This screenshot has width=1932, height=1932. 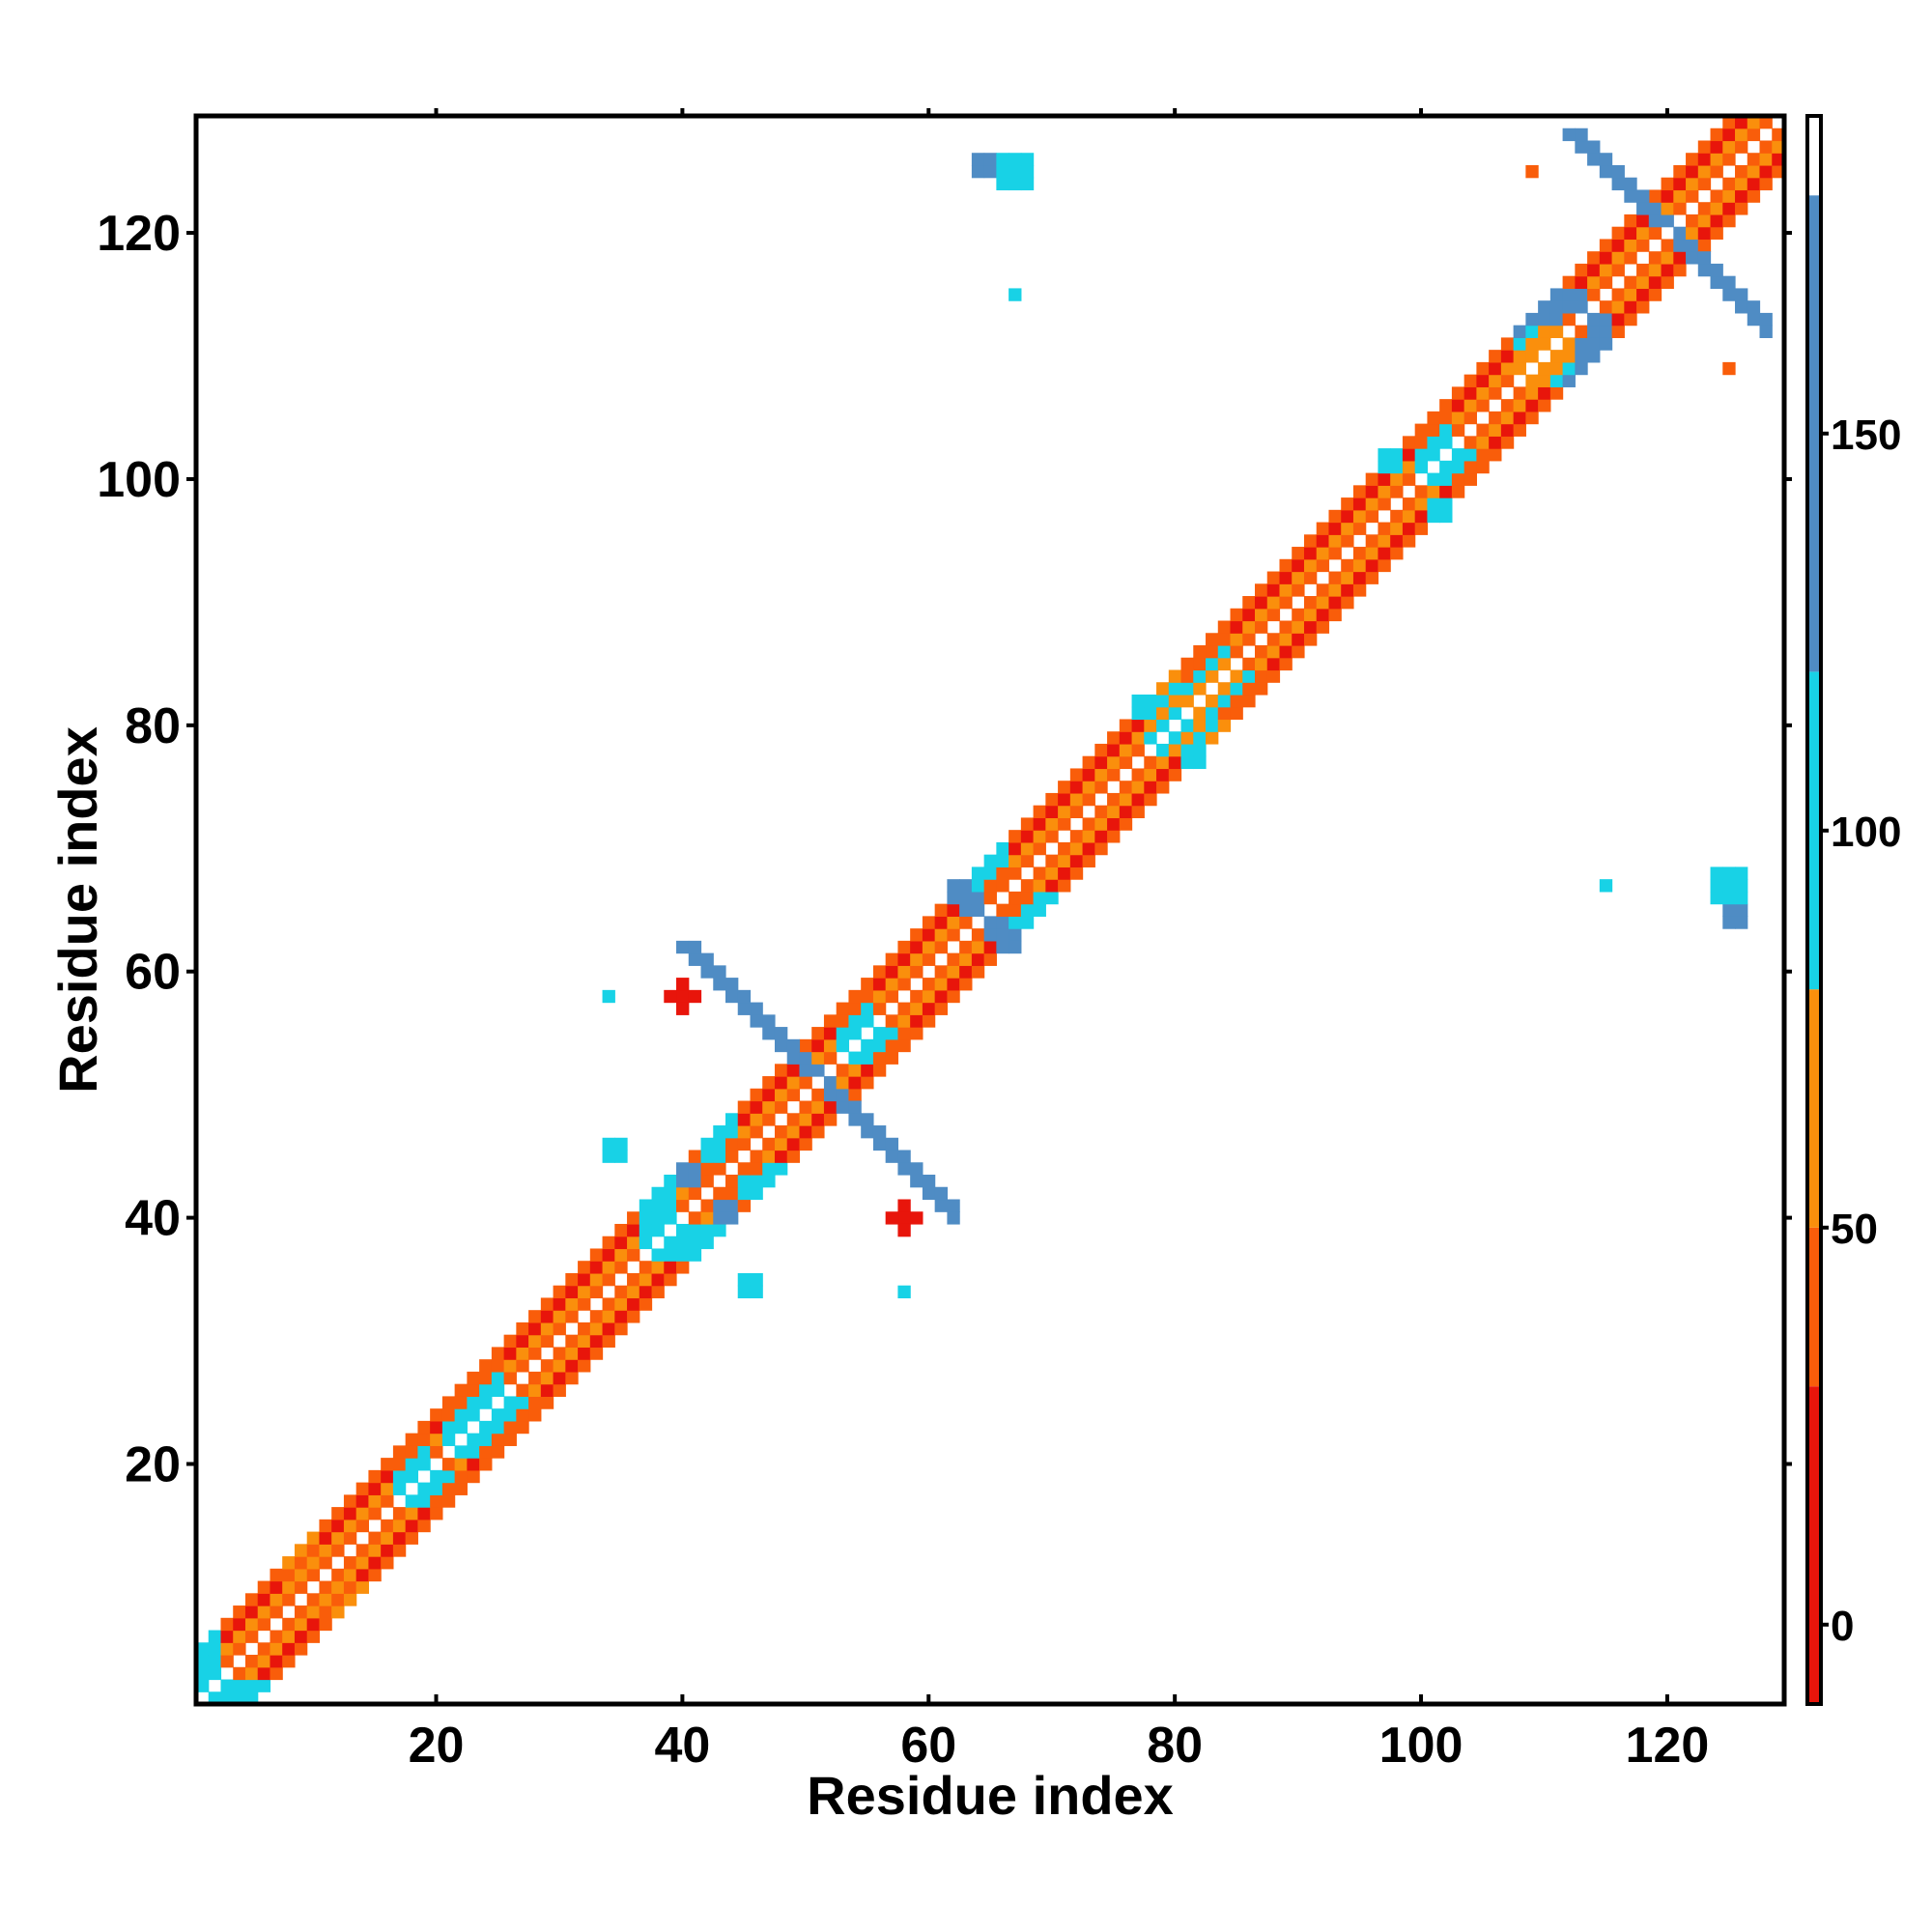 I want to click on y-tick-label: 120, so click(x=139, y=234).